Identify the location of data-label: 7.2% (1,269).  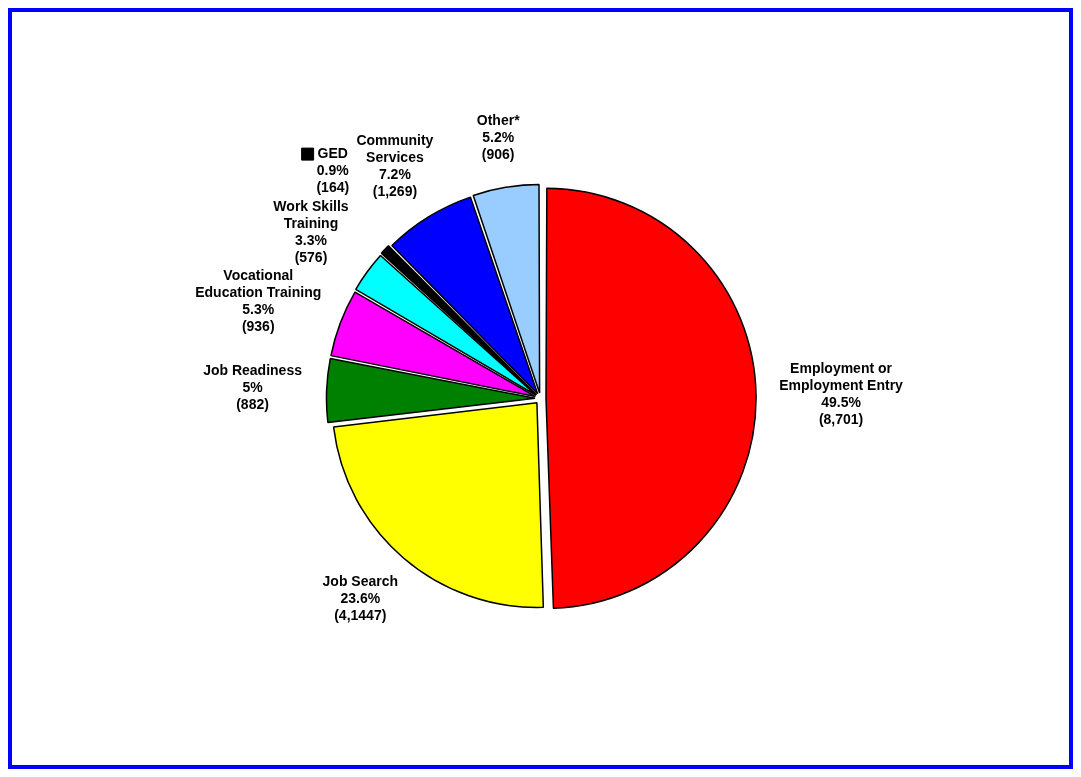
(395, 182).